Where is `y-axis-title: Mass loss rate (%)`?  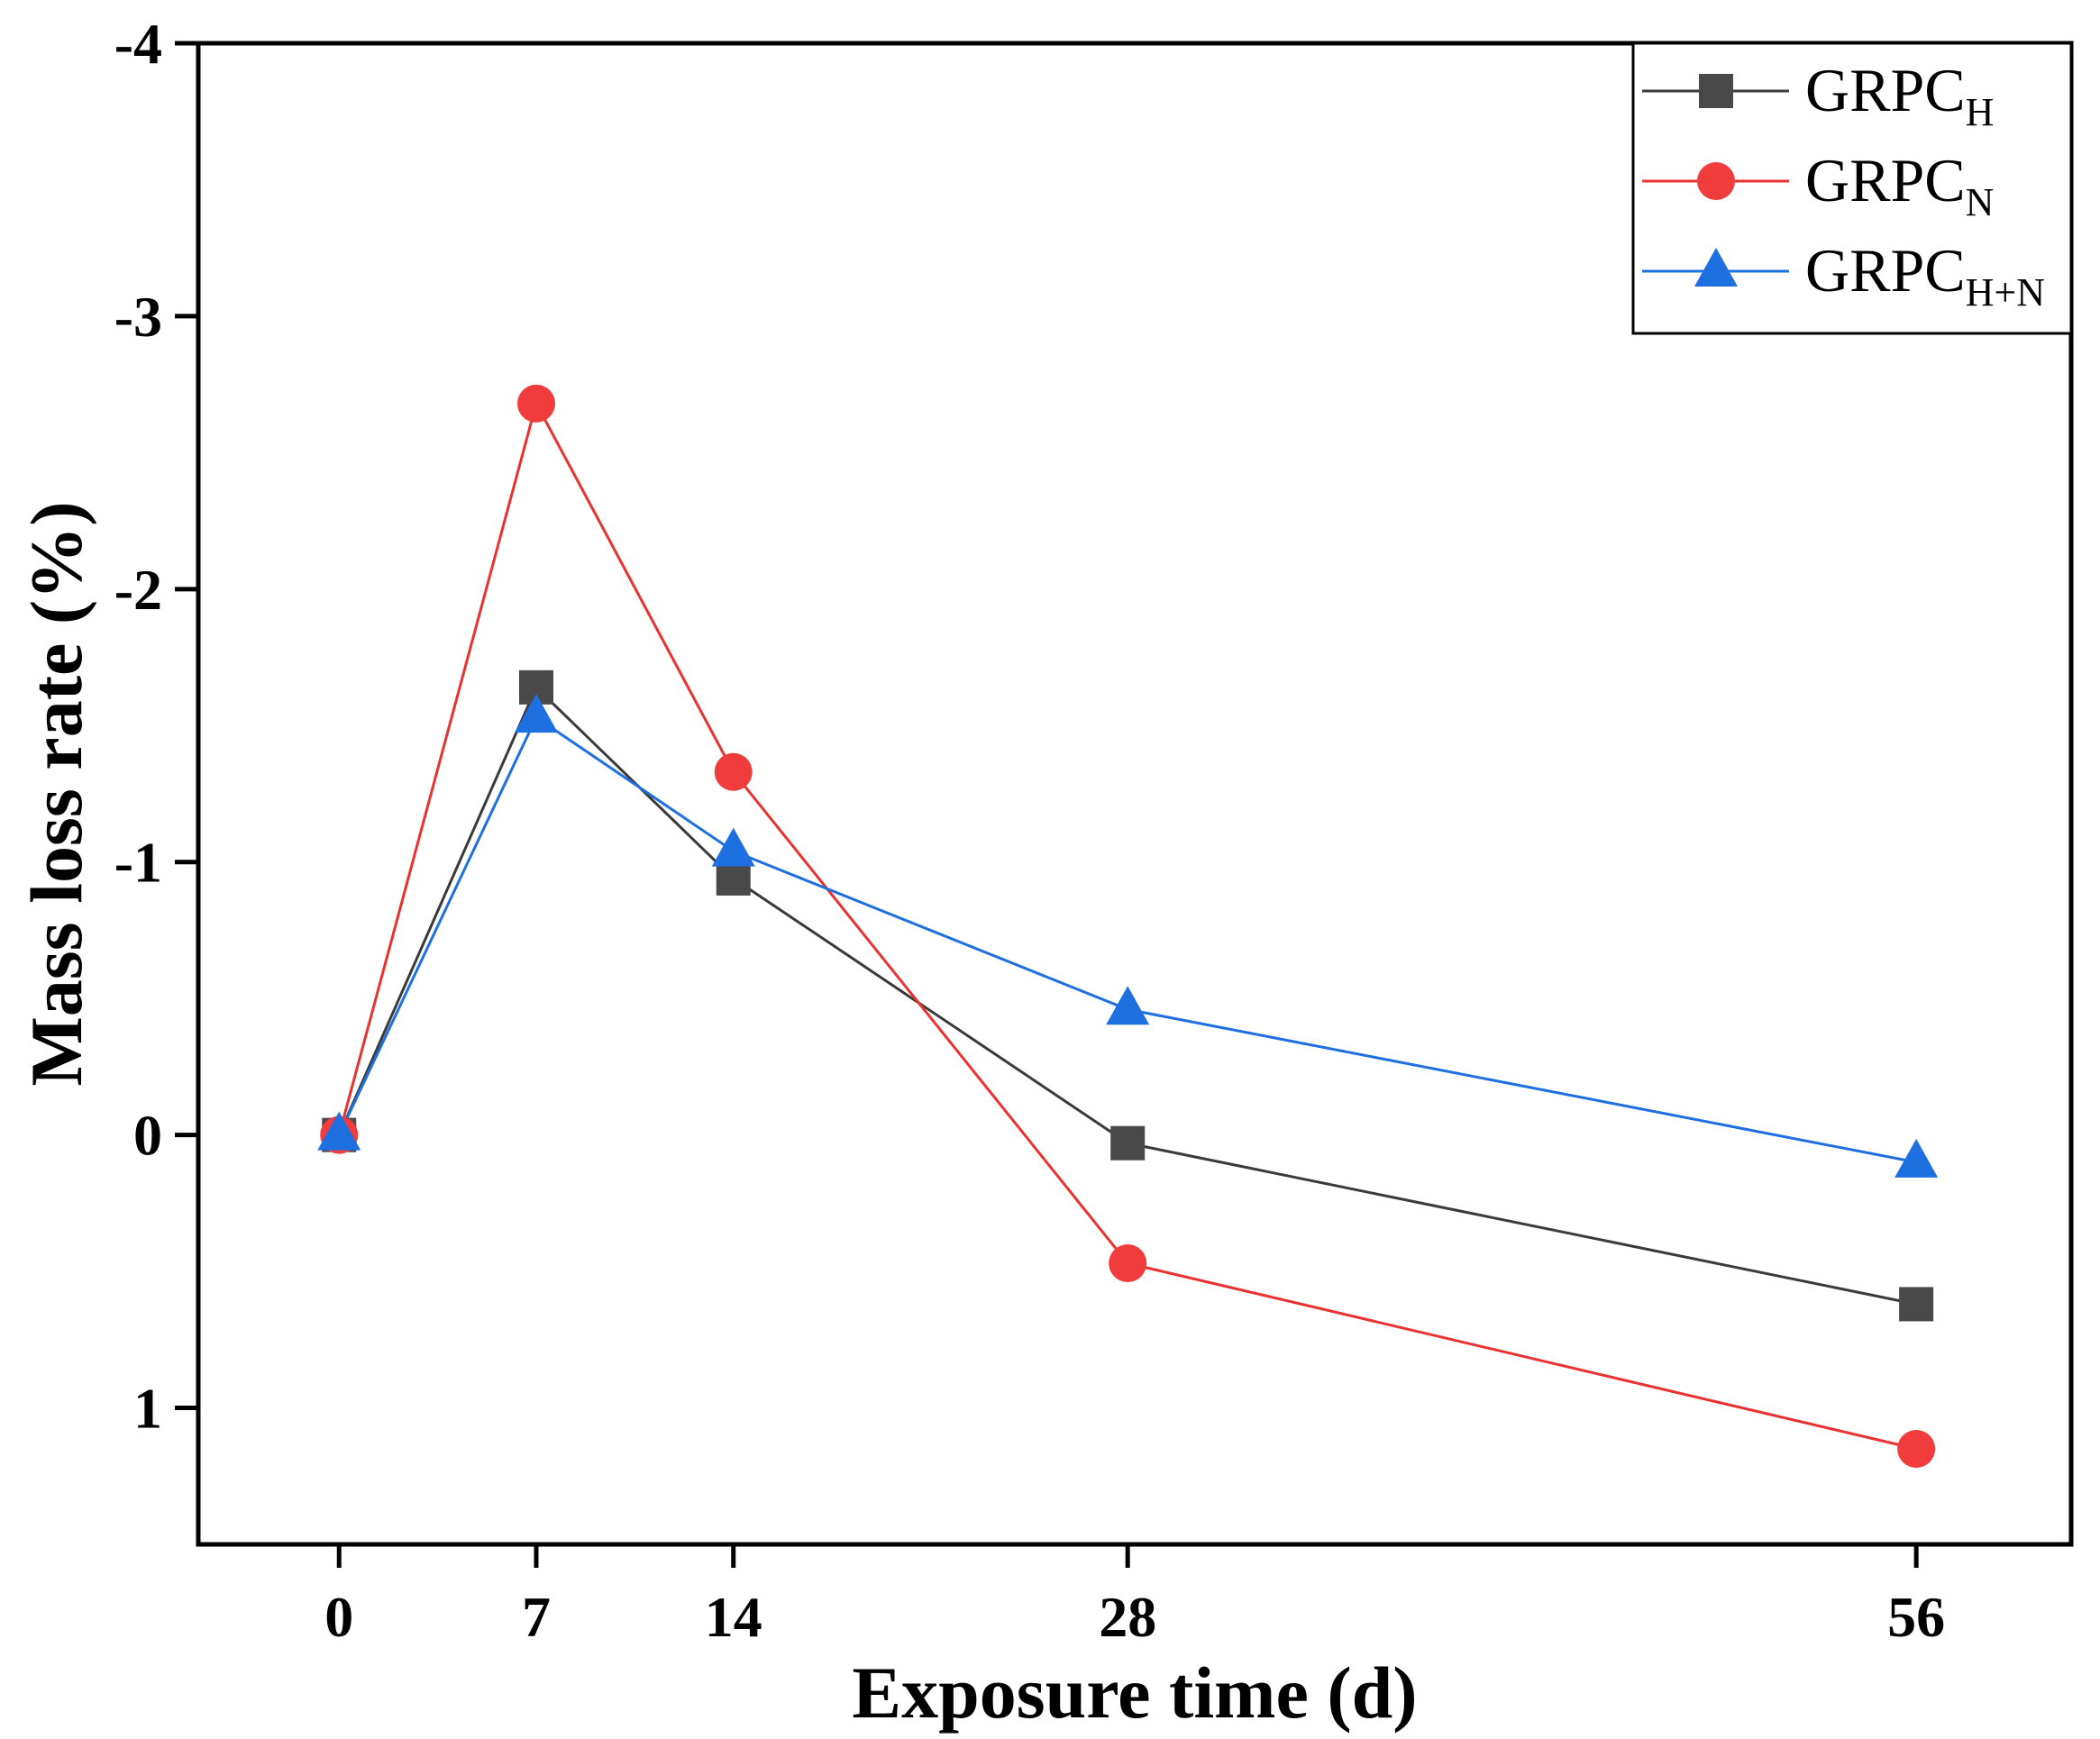 y-axis-title: Mass loss rate (%) is located at coordinates (56, 793).